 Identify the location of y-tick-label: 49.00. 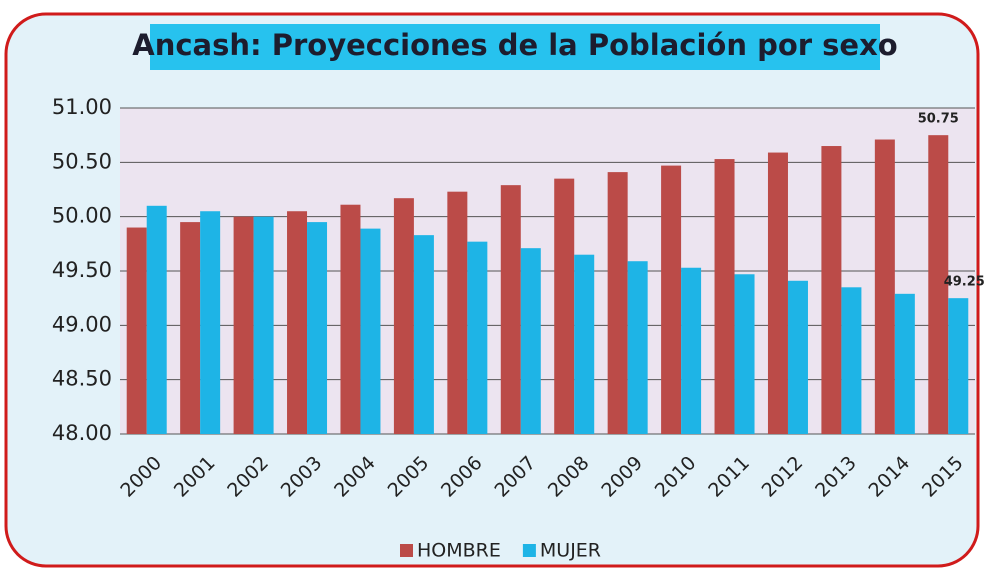
(82, 324).